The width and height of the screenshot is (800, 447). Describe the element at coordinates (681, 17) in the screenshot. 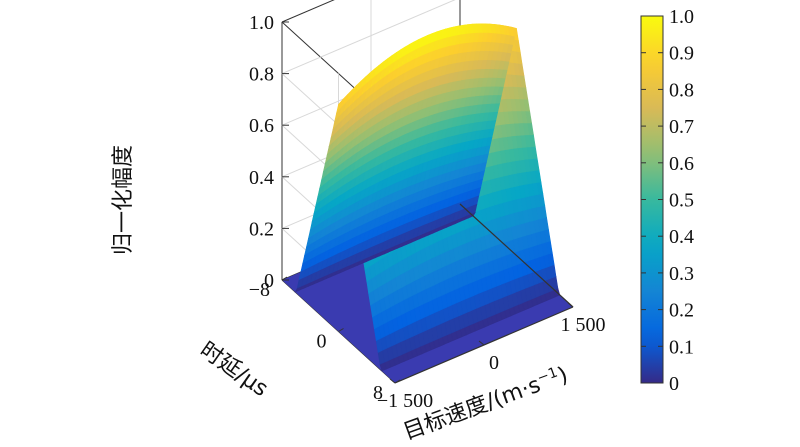

I see `colorbar-tick-label: 1.0` at that location.